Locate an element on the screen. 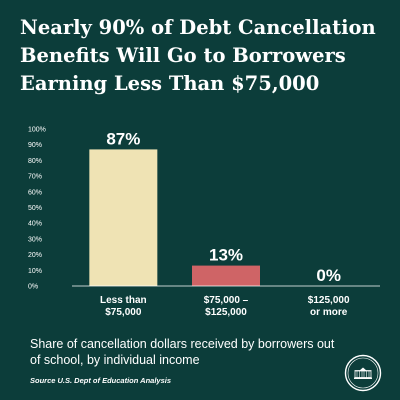  y-tick-label: 20% is located at coordinates (35, 255).